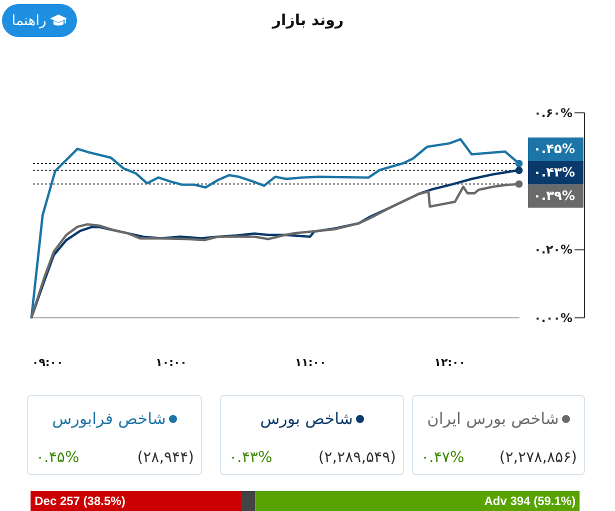 Image resolution: width=615 pixels, height=511 pixels. Describe the element at coordinates (308, 20) in the screenshot. I see `chart-title: روند بازار` at that location.